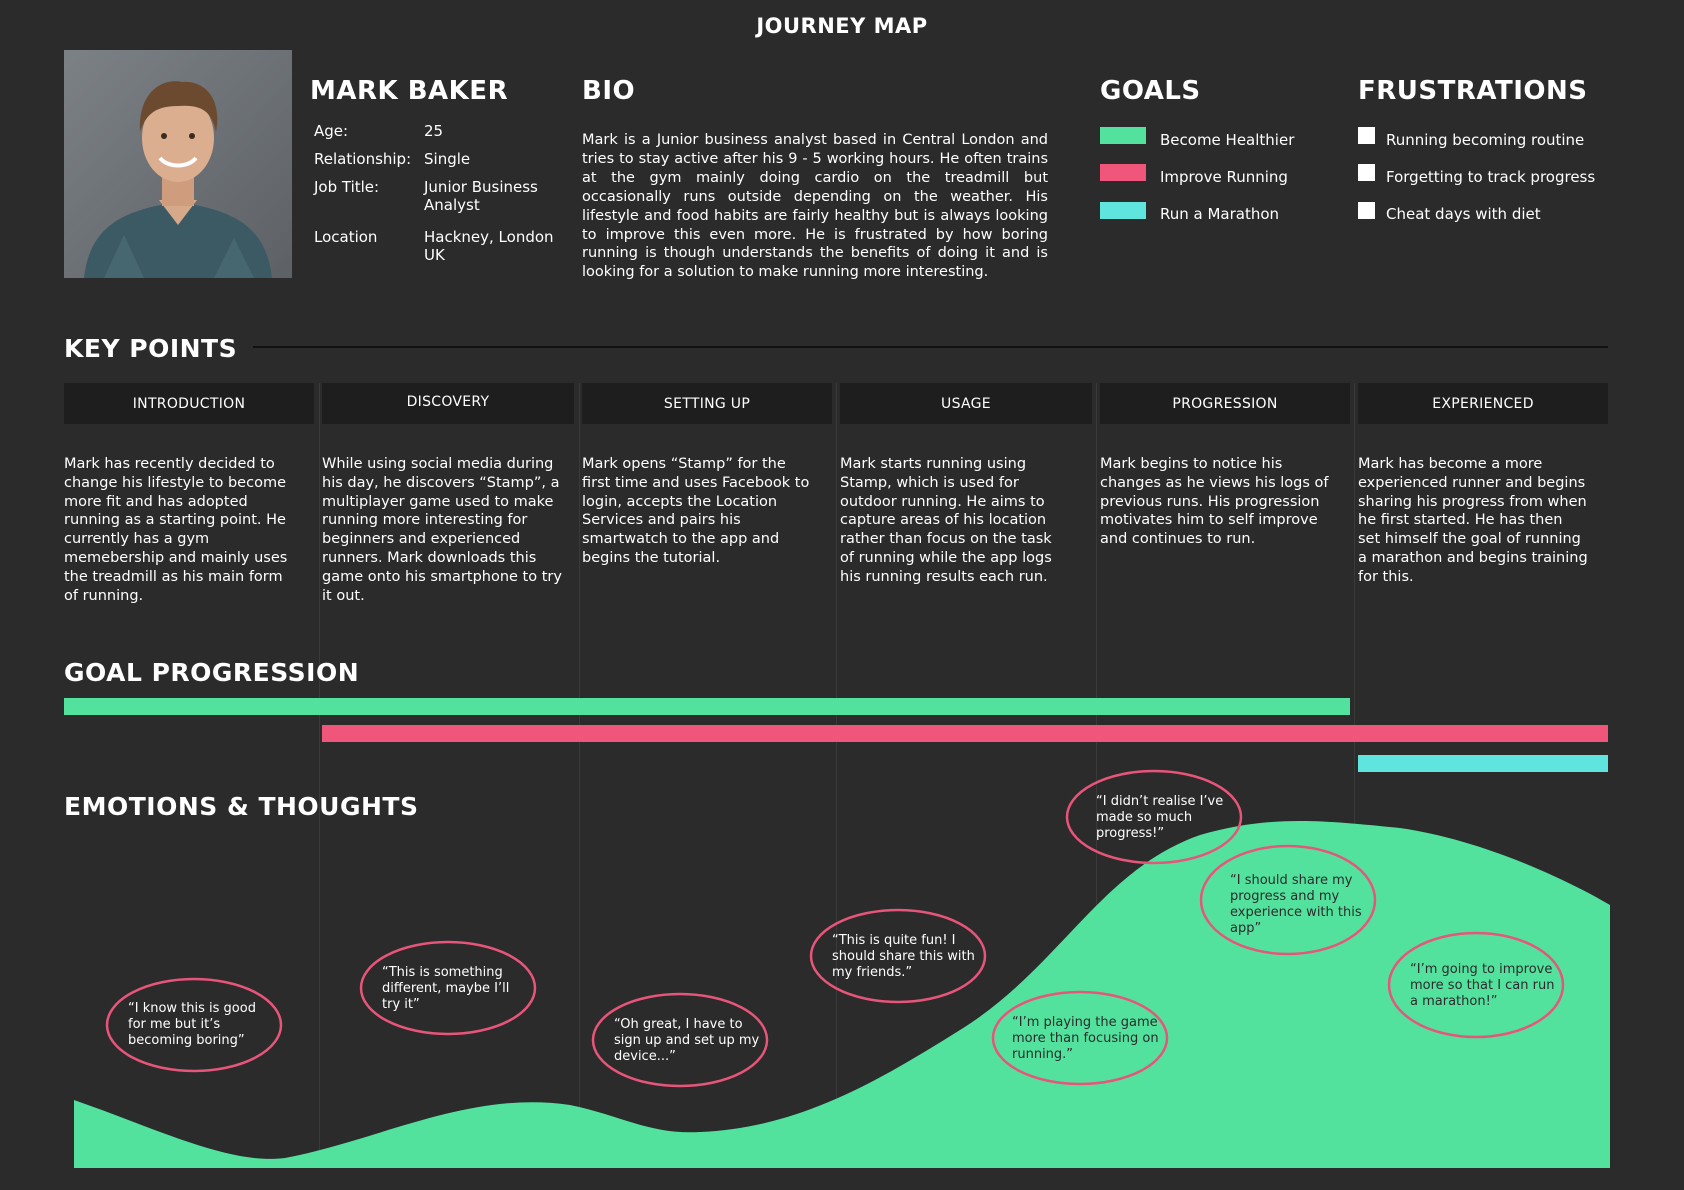  I want to click on goal-label: Become Healthier, so click(1227, 140).